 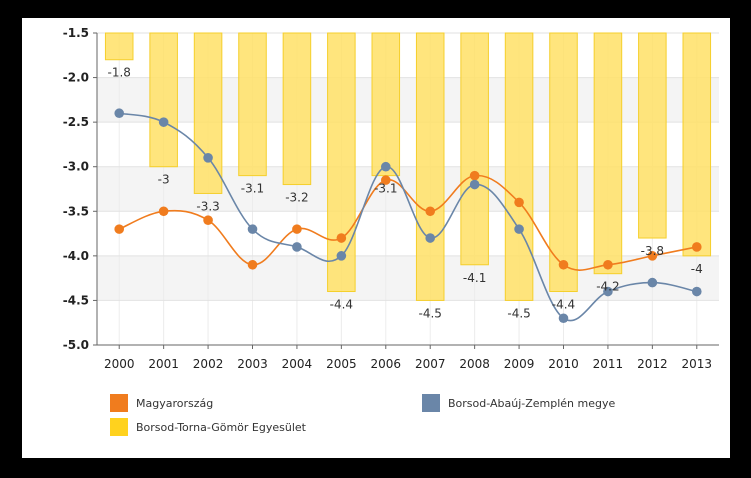 What do you see at coordinates (119, 364) in the screenshot?
I see `x-tick-label: 2000` at bounding box center [119, 364].